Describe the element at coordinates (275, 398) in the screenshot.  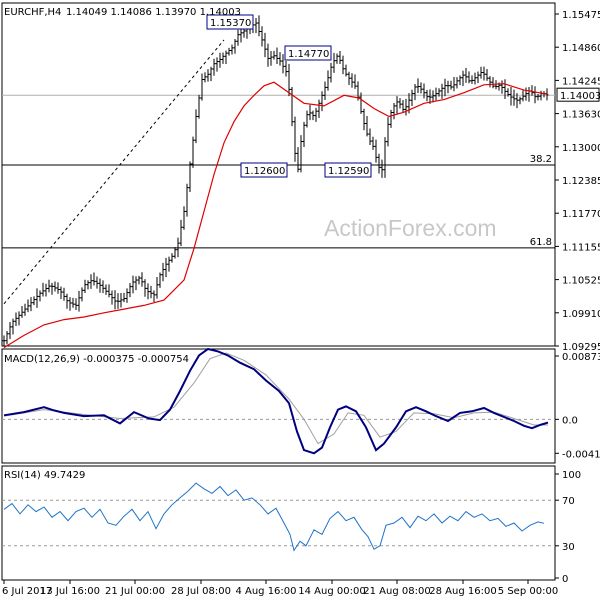
I see `macd-signal-line` at that location.